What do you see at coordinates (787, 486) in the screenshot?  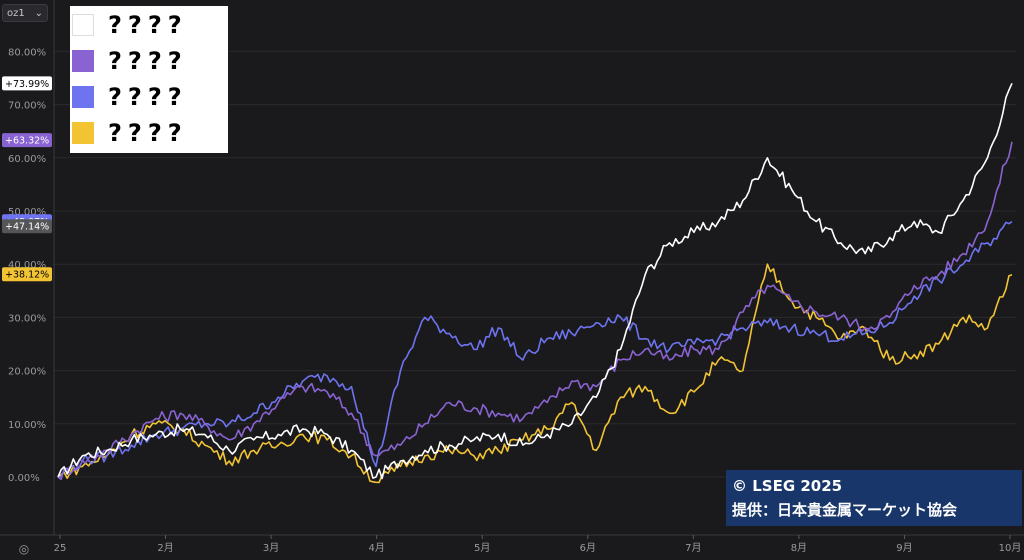 I see `copyright-text: © LSEG 2025` at bounding box center [787, 486].